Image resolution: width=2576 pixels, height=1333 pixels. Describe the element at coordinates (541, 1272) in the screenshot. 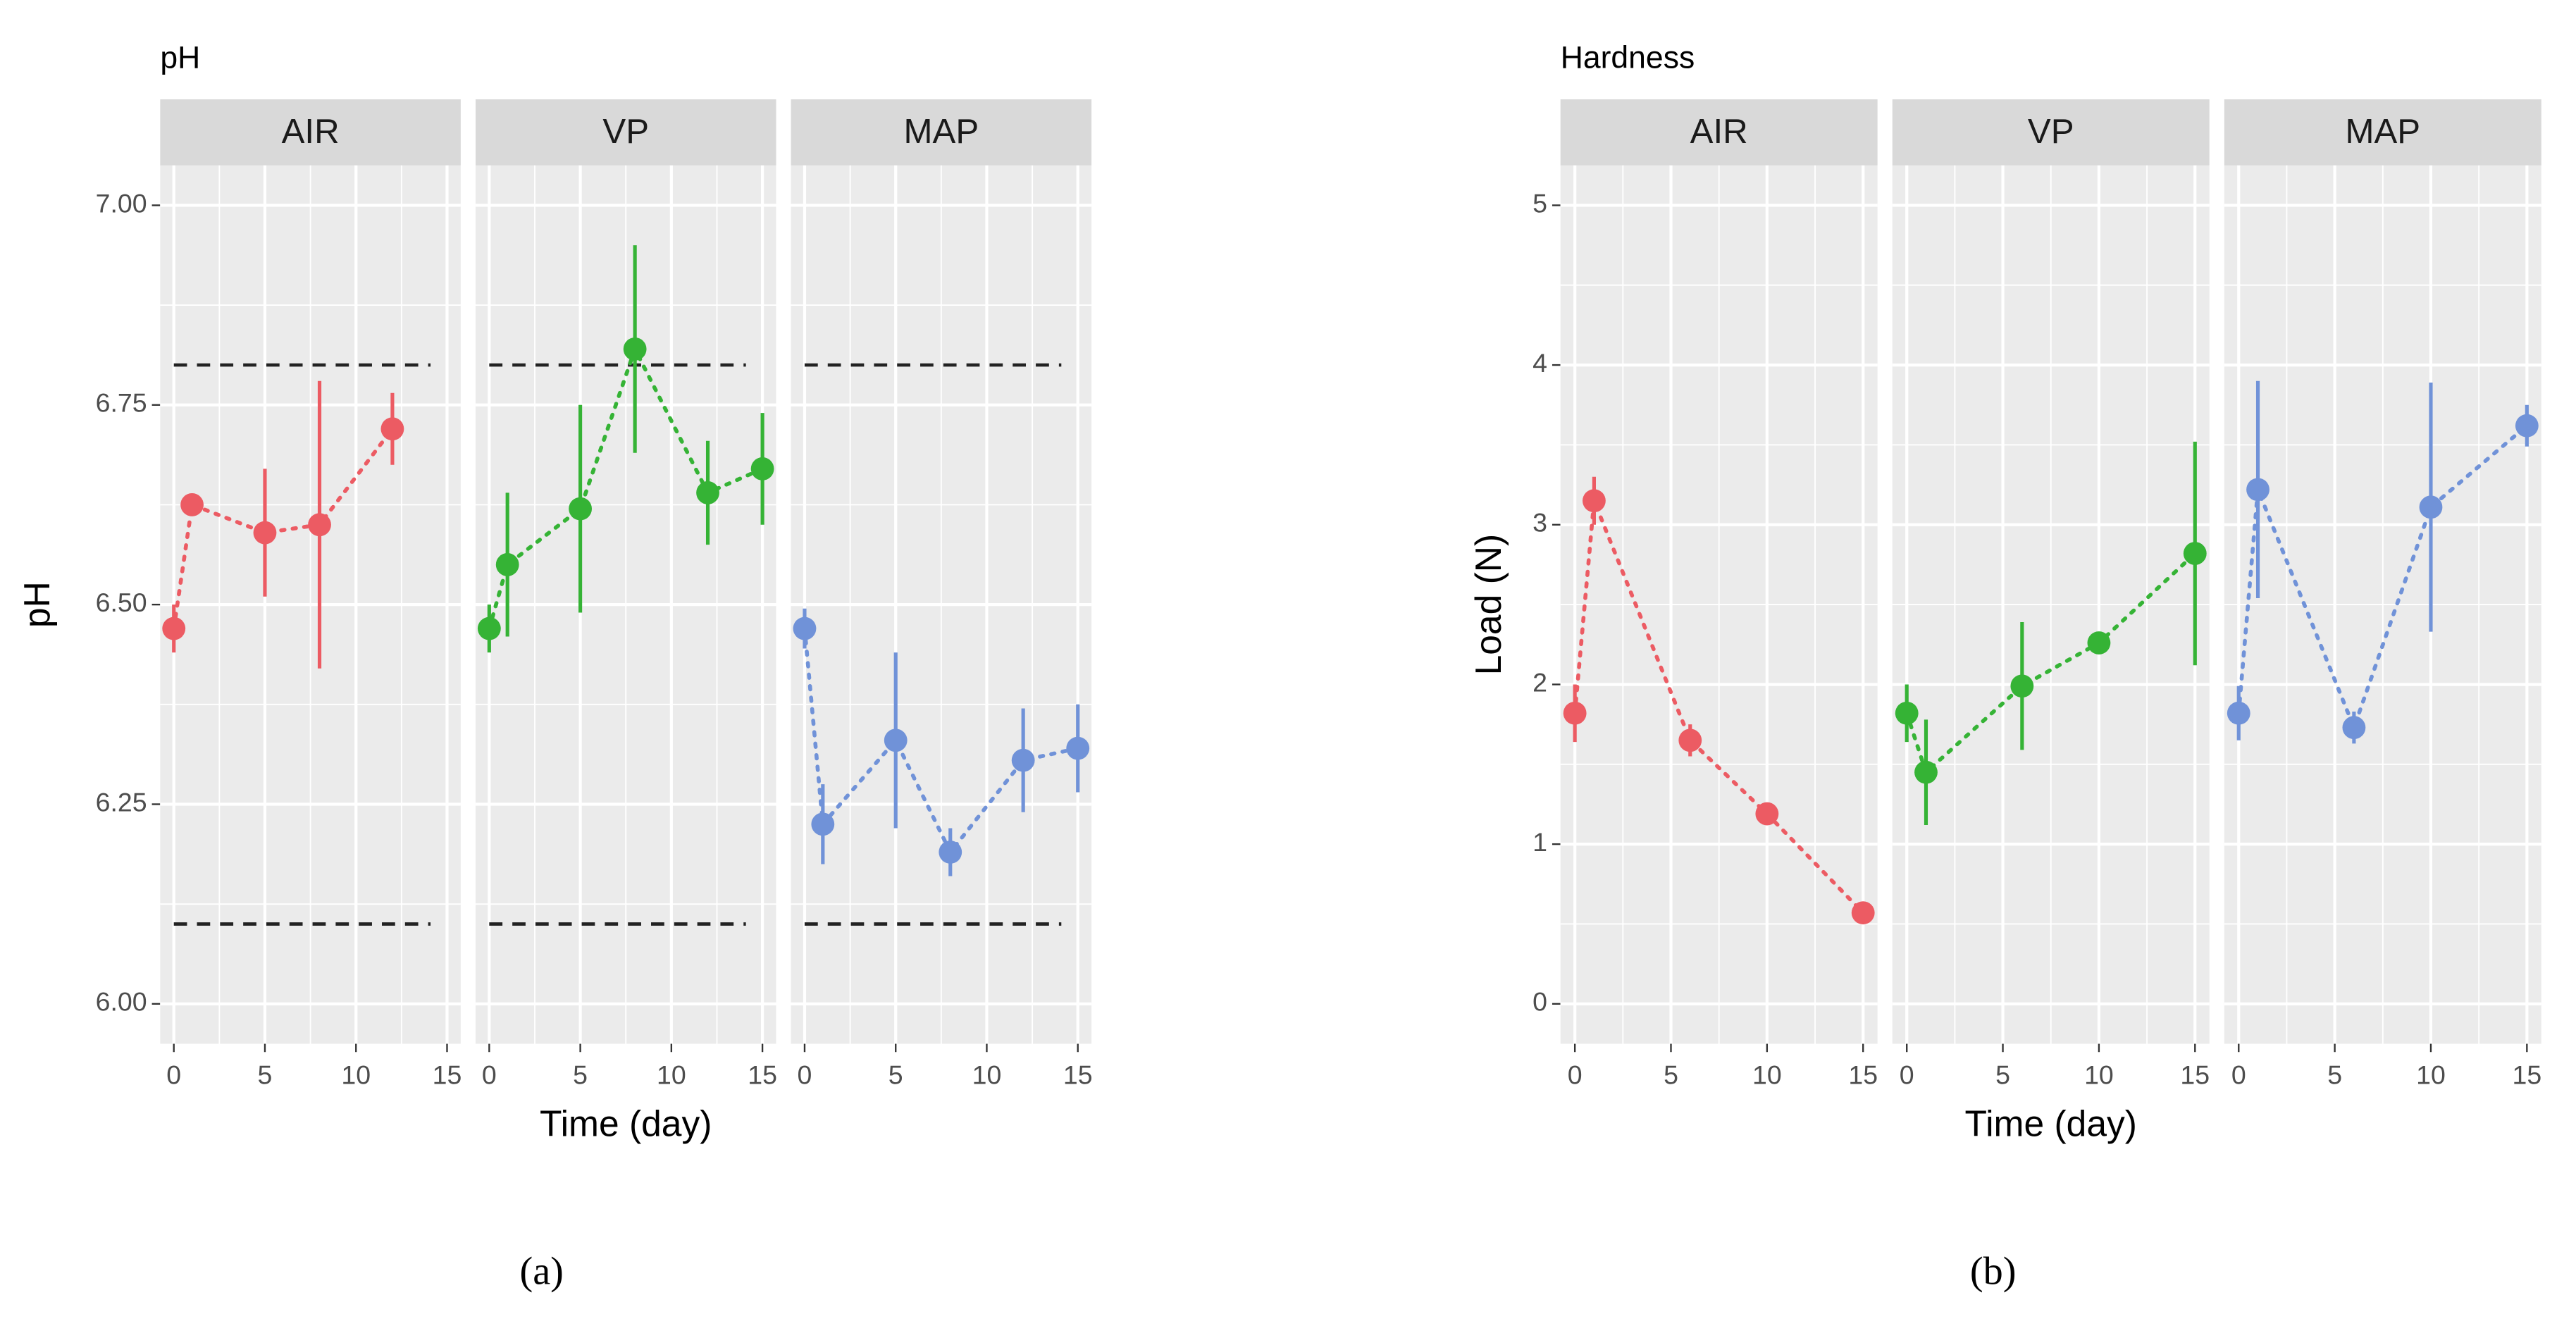

I see `caption: (a)` at that location.